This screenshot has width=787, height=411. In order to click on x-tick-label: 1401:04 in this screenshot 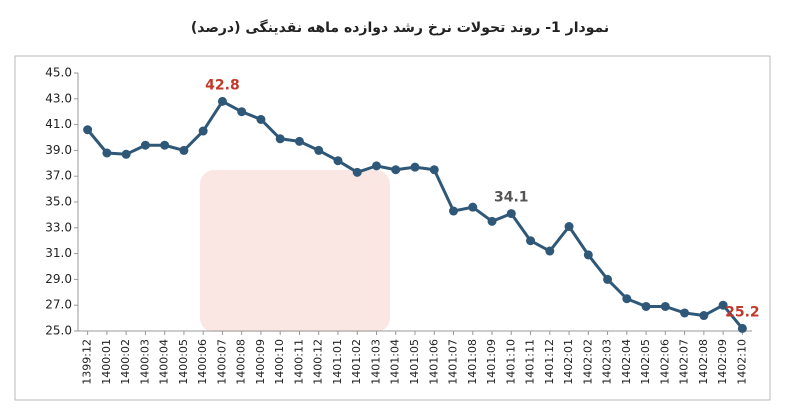, I will do `click(395, 362)`.